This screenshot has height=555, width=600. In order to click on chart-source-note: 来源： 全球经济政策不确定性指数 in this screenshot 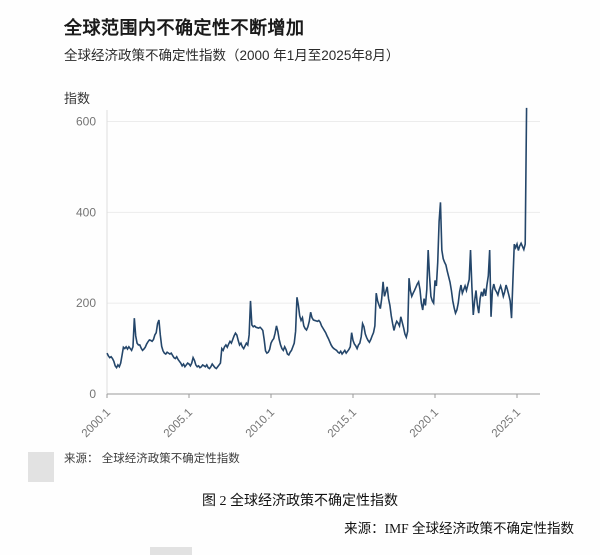, I will do `click(152, 459)`.